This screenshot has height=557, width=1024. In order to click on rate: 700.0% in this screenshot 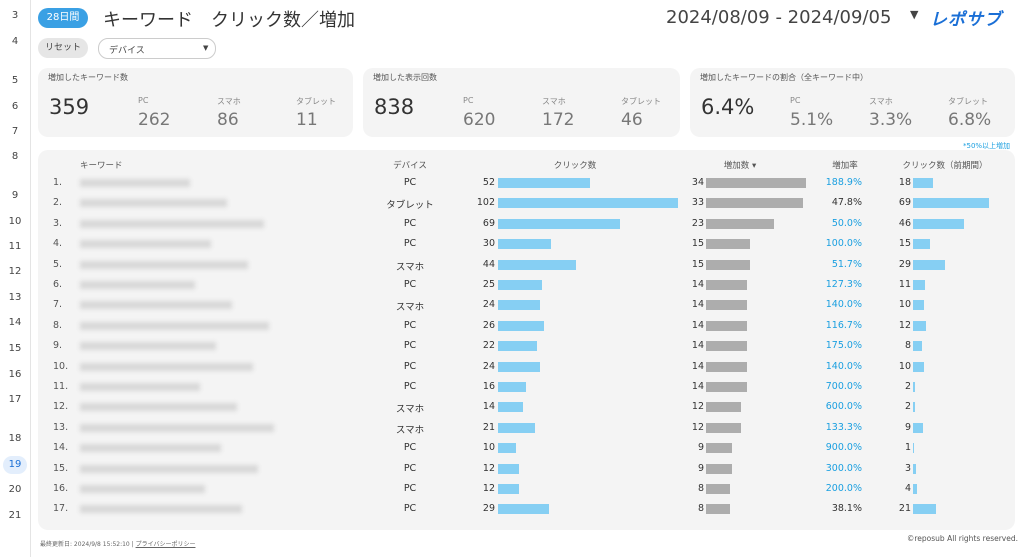, I will do `click(843, 386)`.